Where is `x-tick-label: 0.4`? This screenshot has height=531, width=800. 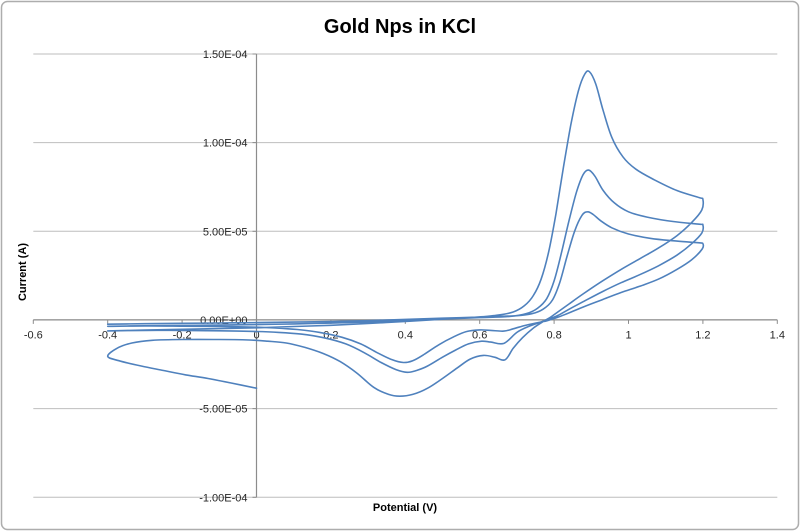 x-tick-label: 0.4 is located at coordinates (405, 335).